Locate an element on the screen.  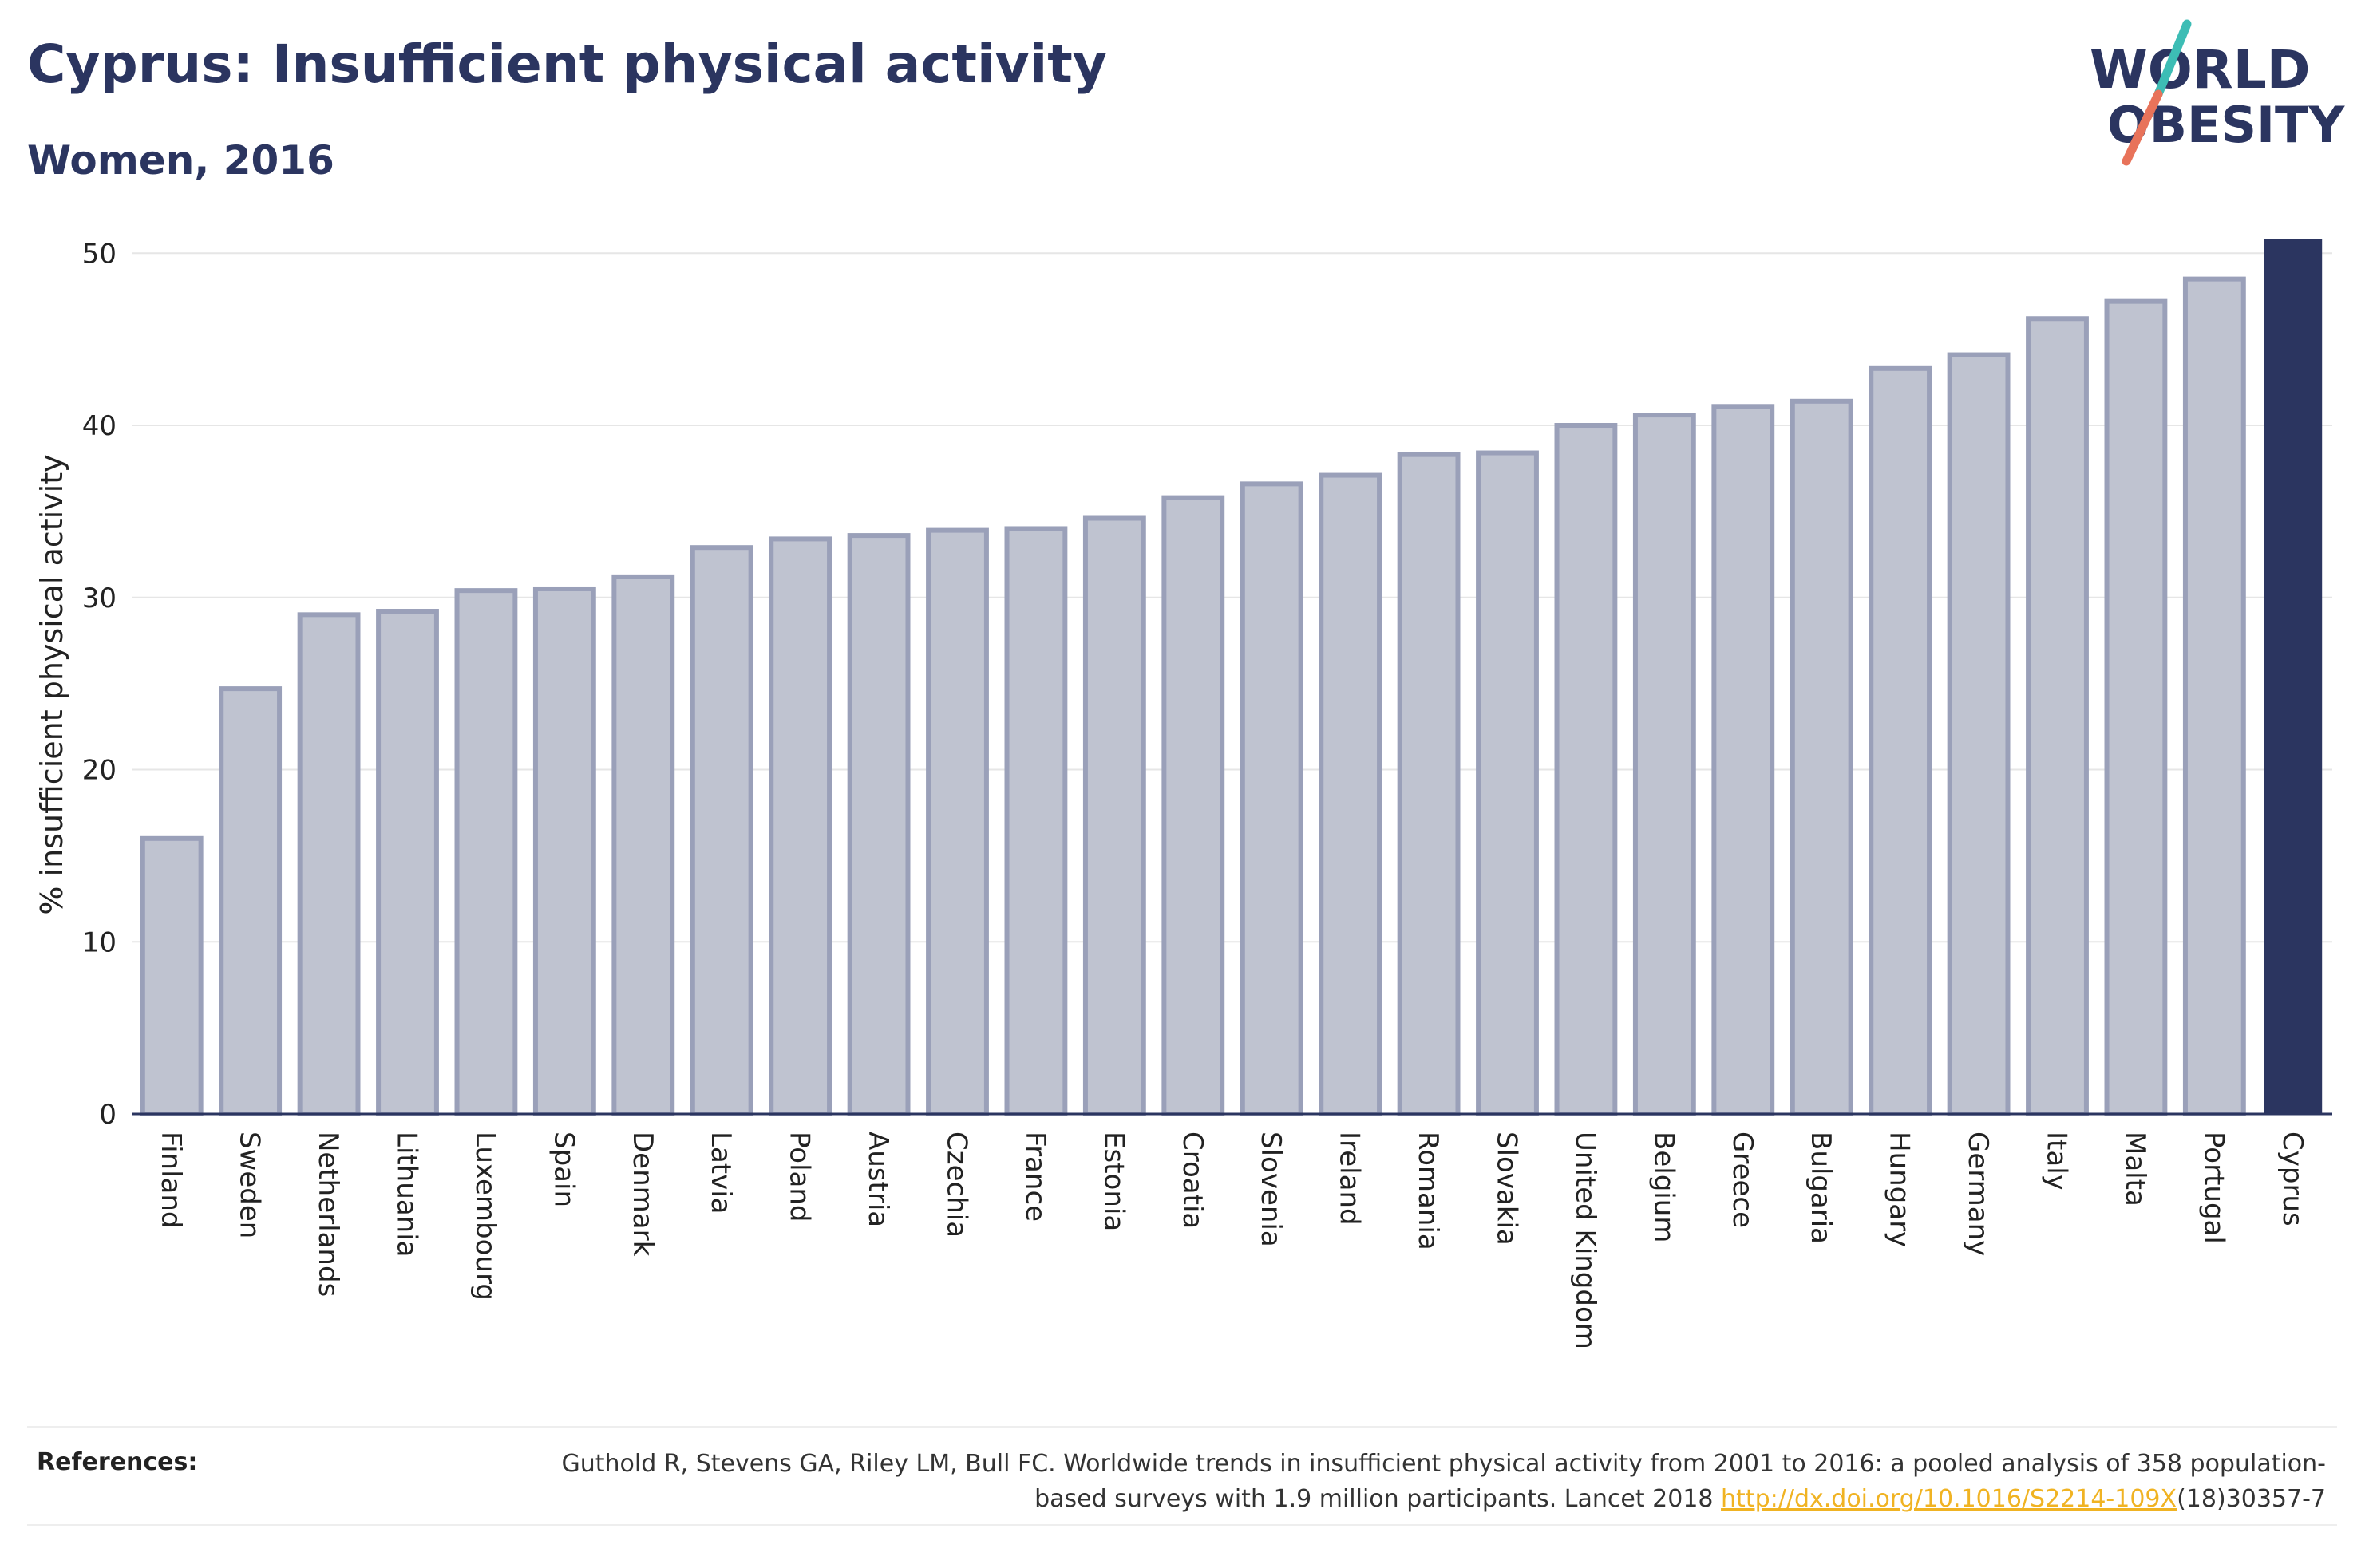
x-tick-label: Netherlands is located at coordinates (328, 1214).